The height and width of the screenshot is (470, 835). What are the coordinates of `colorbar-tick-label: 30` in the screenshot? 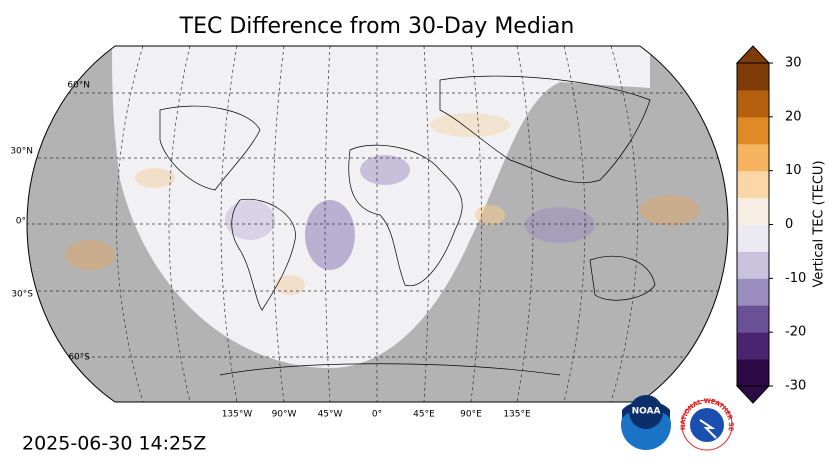 It's located at (793, 63).